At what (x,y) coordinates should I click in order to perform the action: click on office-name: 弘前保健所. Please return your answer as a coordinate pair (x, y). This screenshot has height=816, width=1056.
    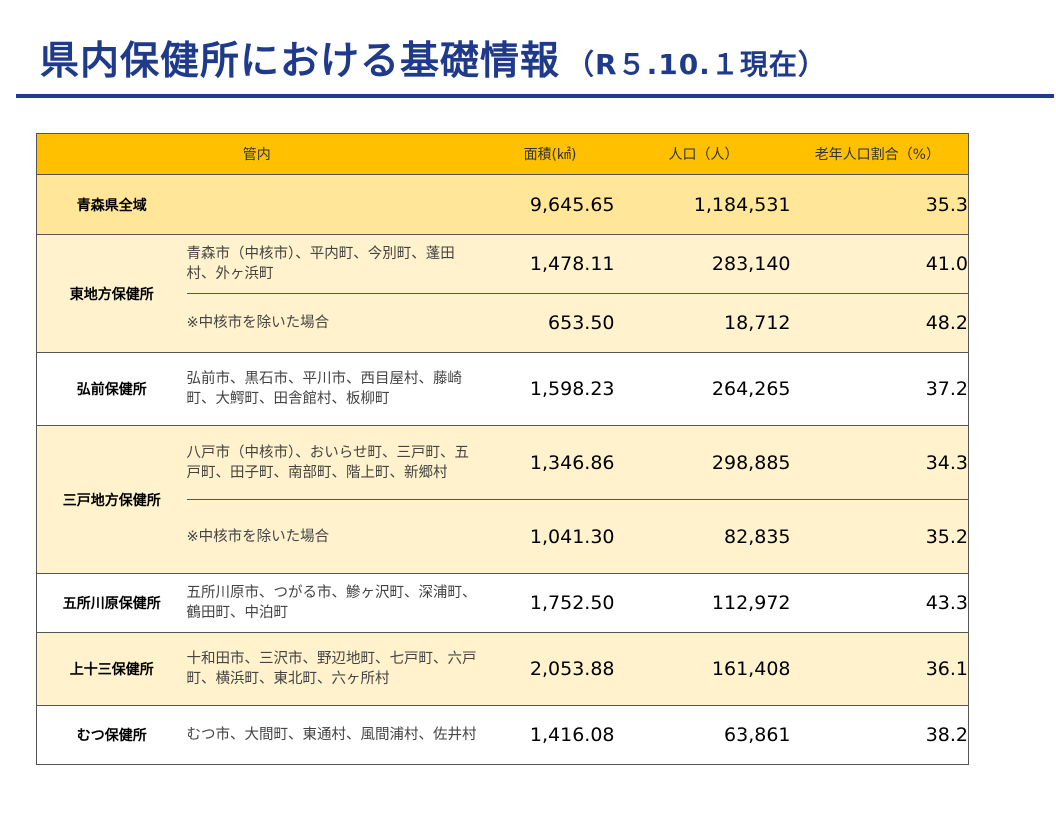
    Looking at the image, I should click on (111, 389).